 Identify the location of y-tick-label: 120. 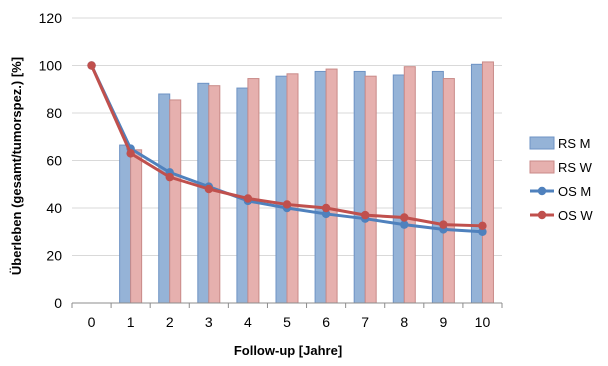
(51, 18).